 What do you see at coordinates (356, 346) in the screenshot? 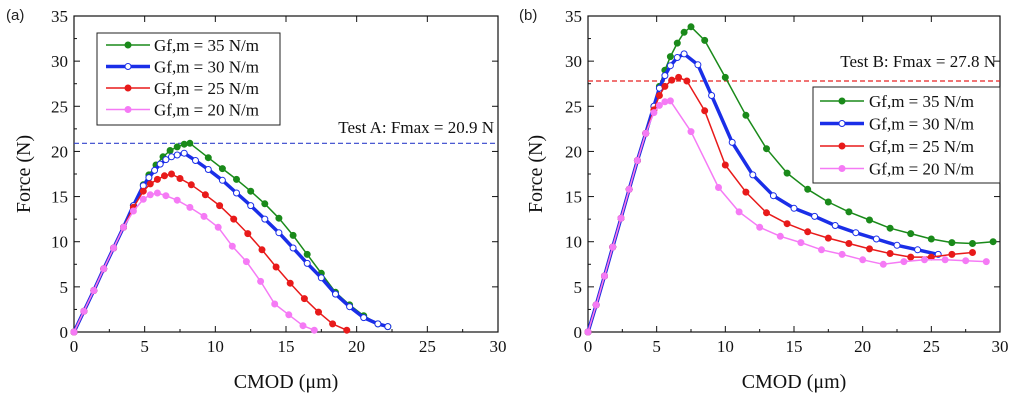
I see `x-tick-label: 20` at bounding box center [356, 346].